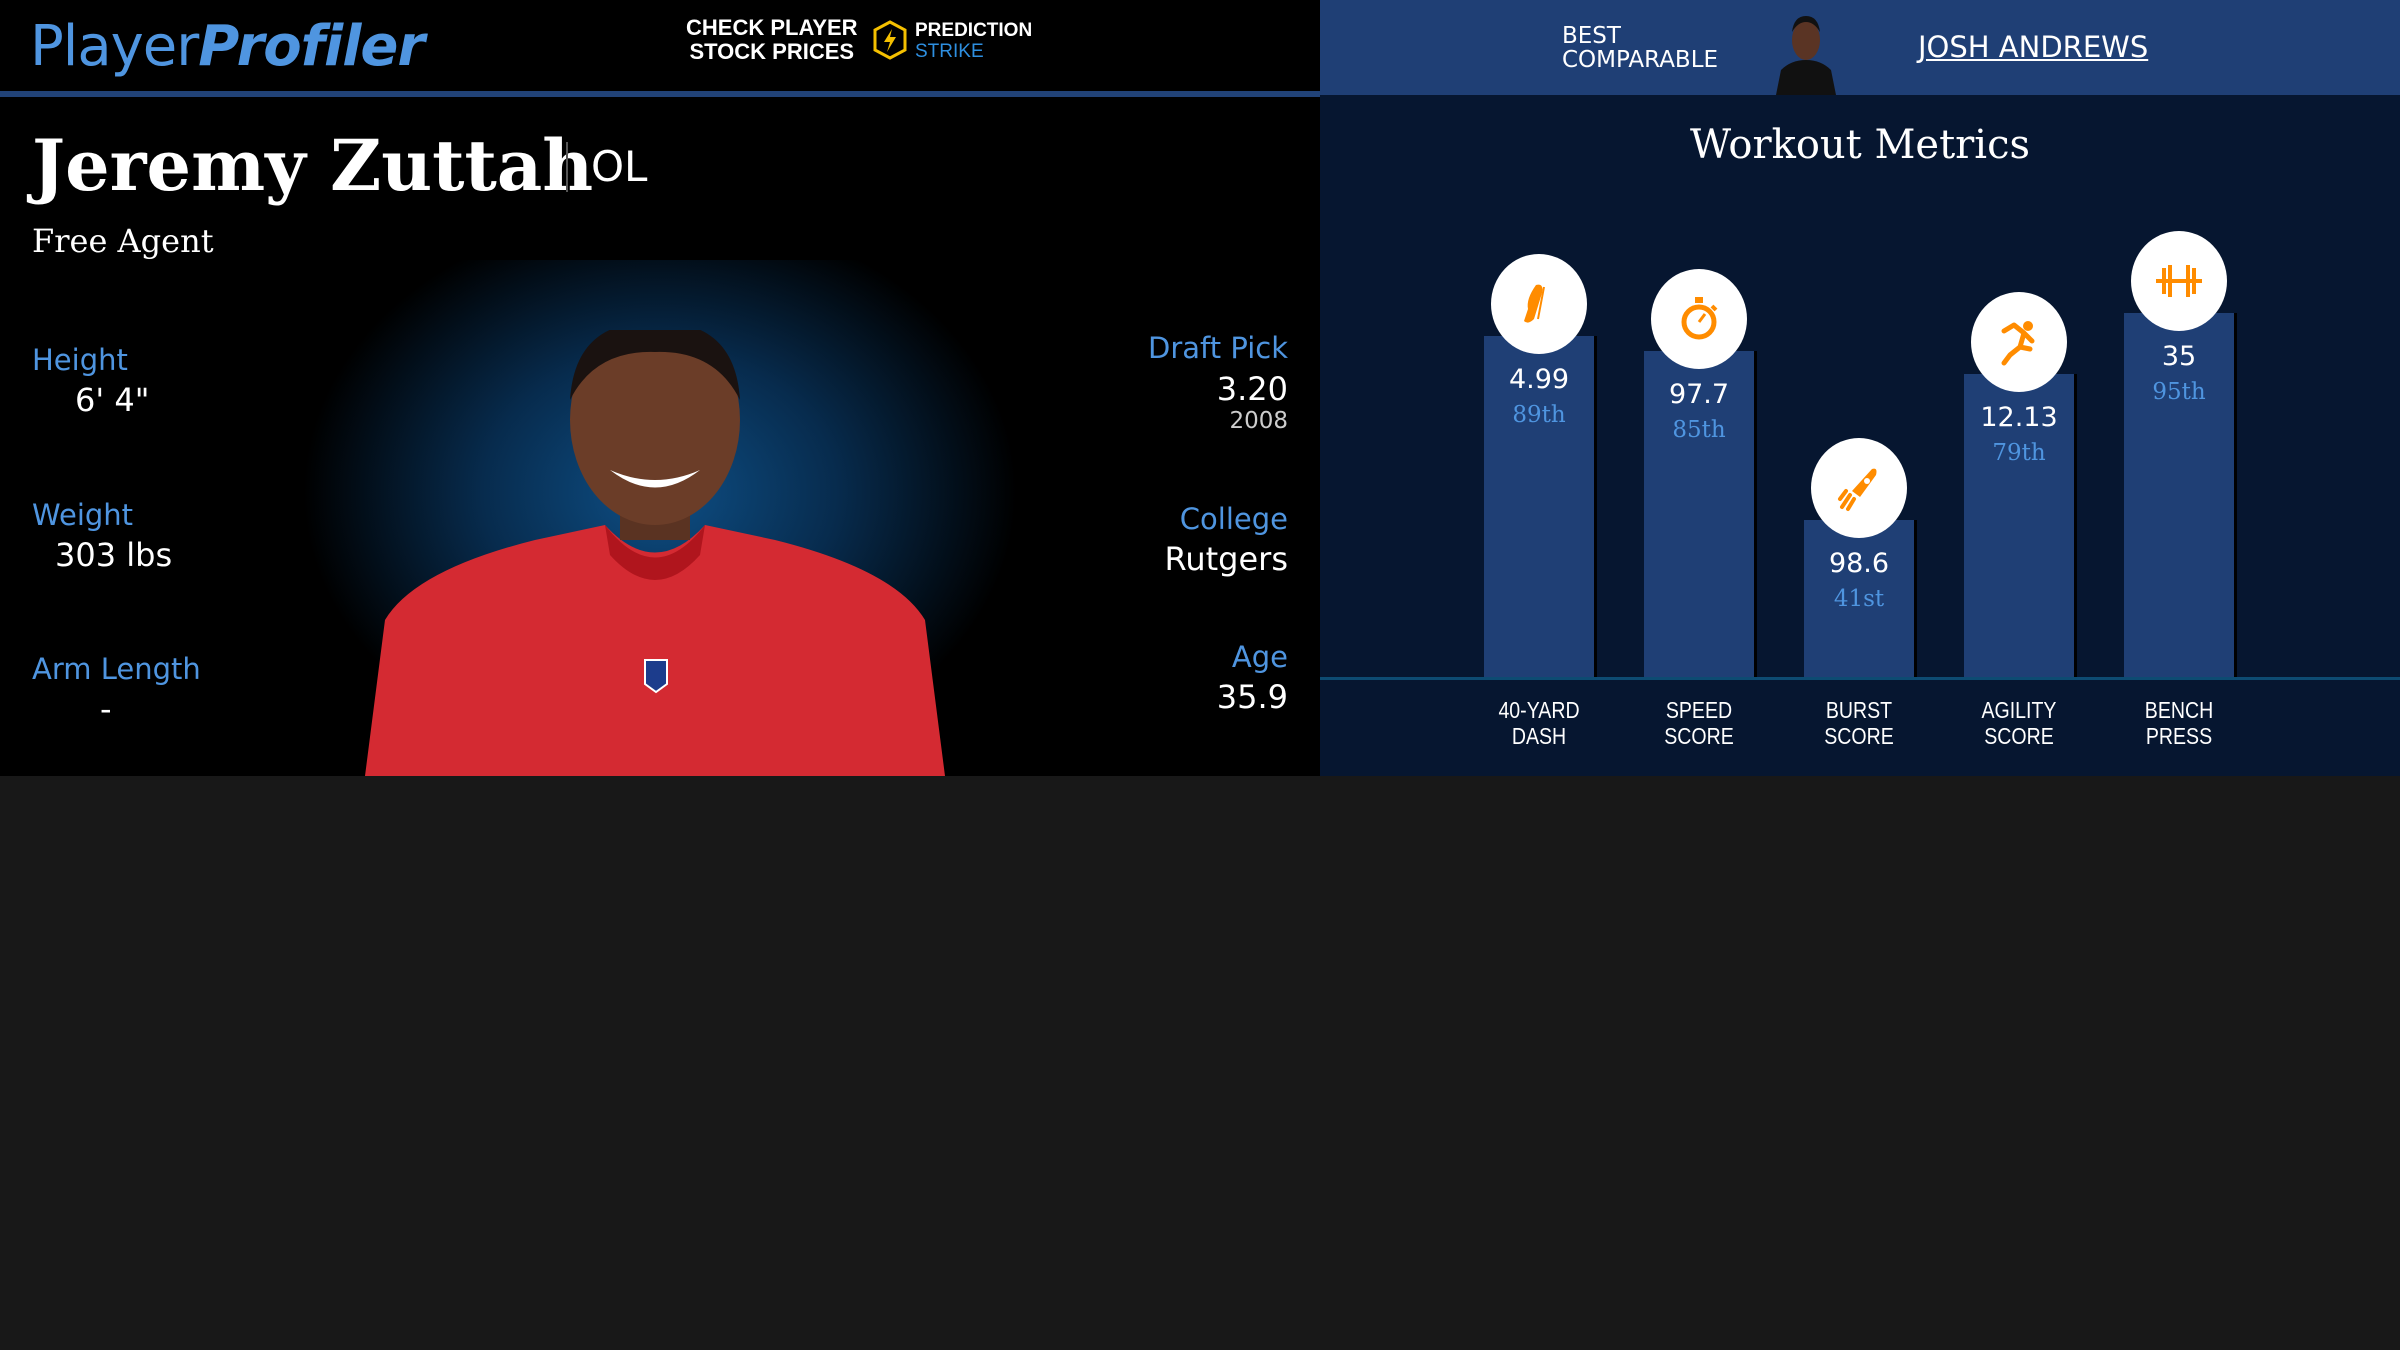 The width and height of the screenshot is (2400, 1350). I want to click on metric-label-line1: AGILITY, so click(2019, 710).